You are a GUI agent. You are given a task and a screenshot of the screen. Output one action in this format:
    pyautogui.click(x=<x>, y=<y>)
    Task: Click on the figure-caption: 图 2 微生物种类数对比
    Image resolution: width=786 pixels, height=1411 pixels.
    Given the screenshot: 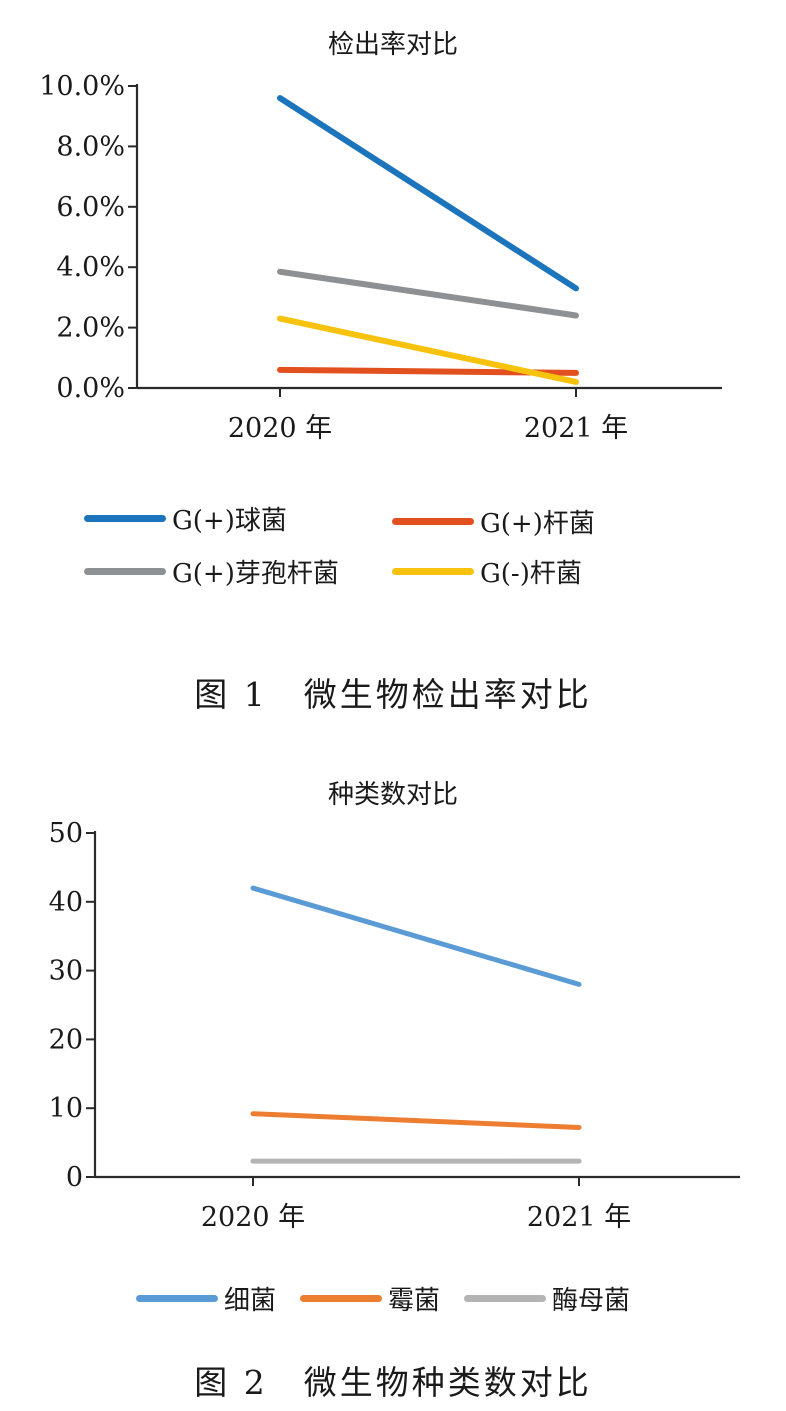 What is the action you would take?
    pyautogui.click(x=393, y=1382)
    